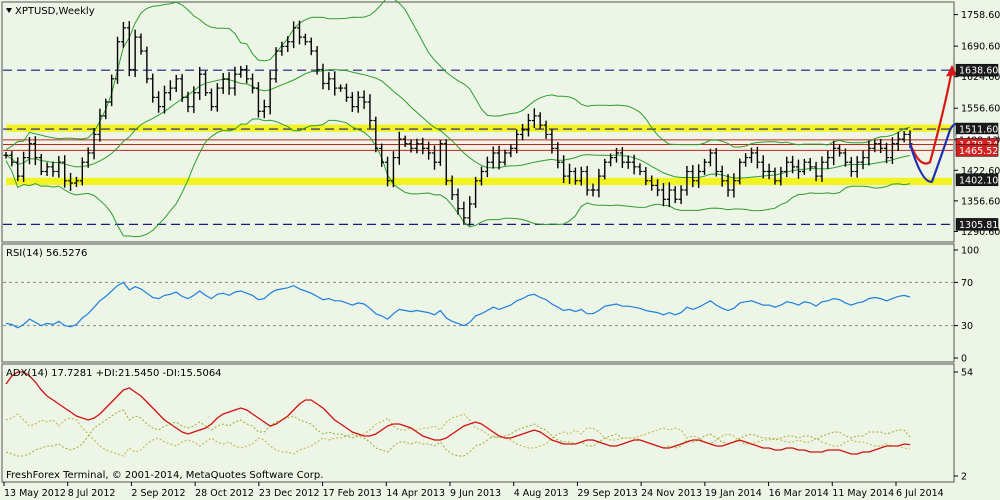 The width and height of the screenshot is (1000, 500). Describe the element at coordinates (607, 493) in the screenshot. I see `x-tick-label: 29 Sep 2013` at that location.